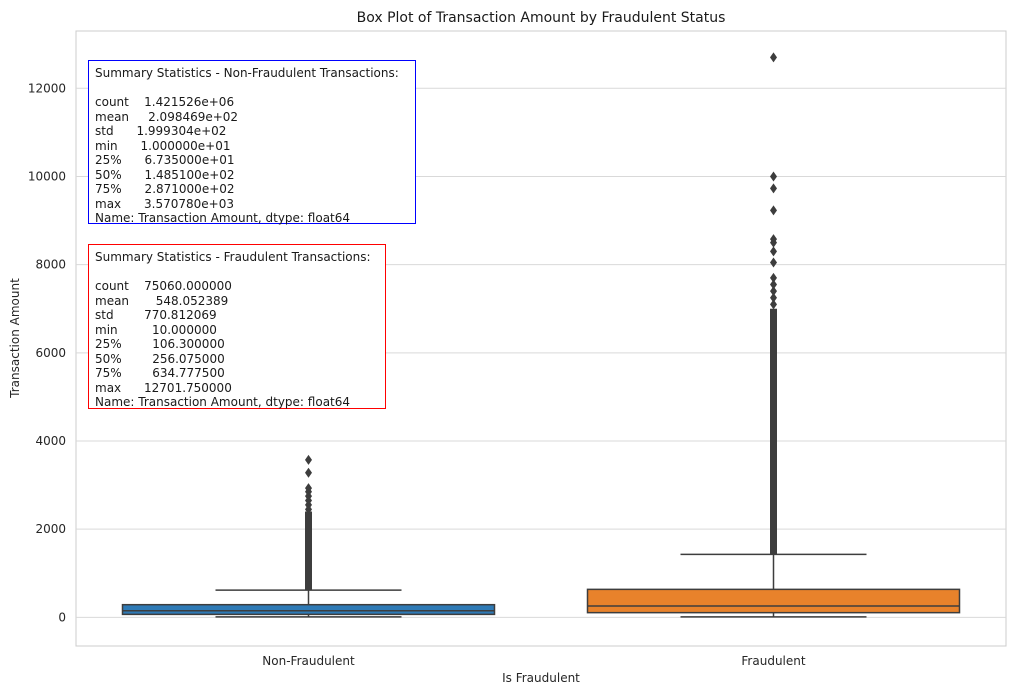 This screenshot has height=695, width=1016. What do you see at coordinates (167, 116) in the screenshot?
I see `summary-line: mean 2.098469e+02` at bounding box center [167, 116].